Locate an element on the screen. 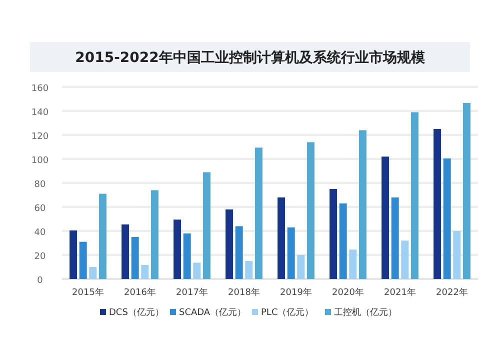  legend-label: SCADA（亿元） is located at coordinates (212, 312).